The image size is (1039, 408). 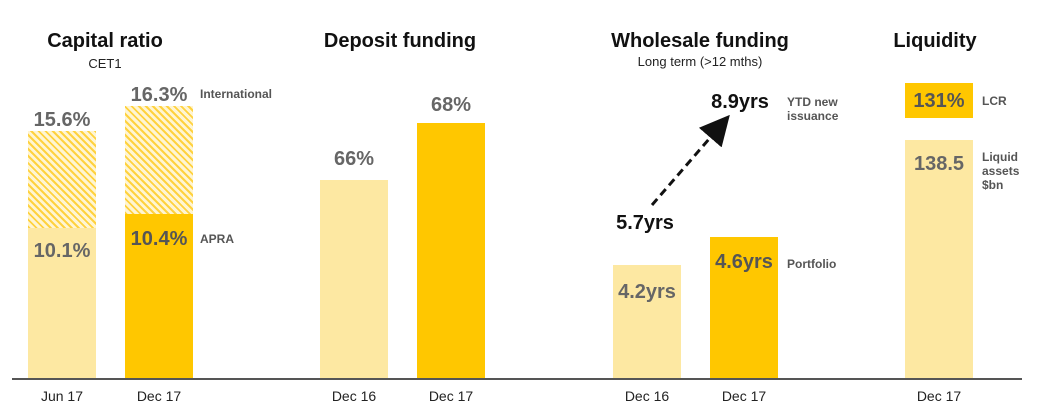 I want to click on bar-wholesale-dec17, so click(x=744, y=307).